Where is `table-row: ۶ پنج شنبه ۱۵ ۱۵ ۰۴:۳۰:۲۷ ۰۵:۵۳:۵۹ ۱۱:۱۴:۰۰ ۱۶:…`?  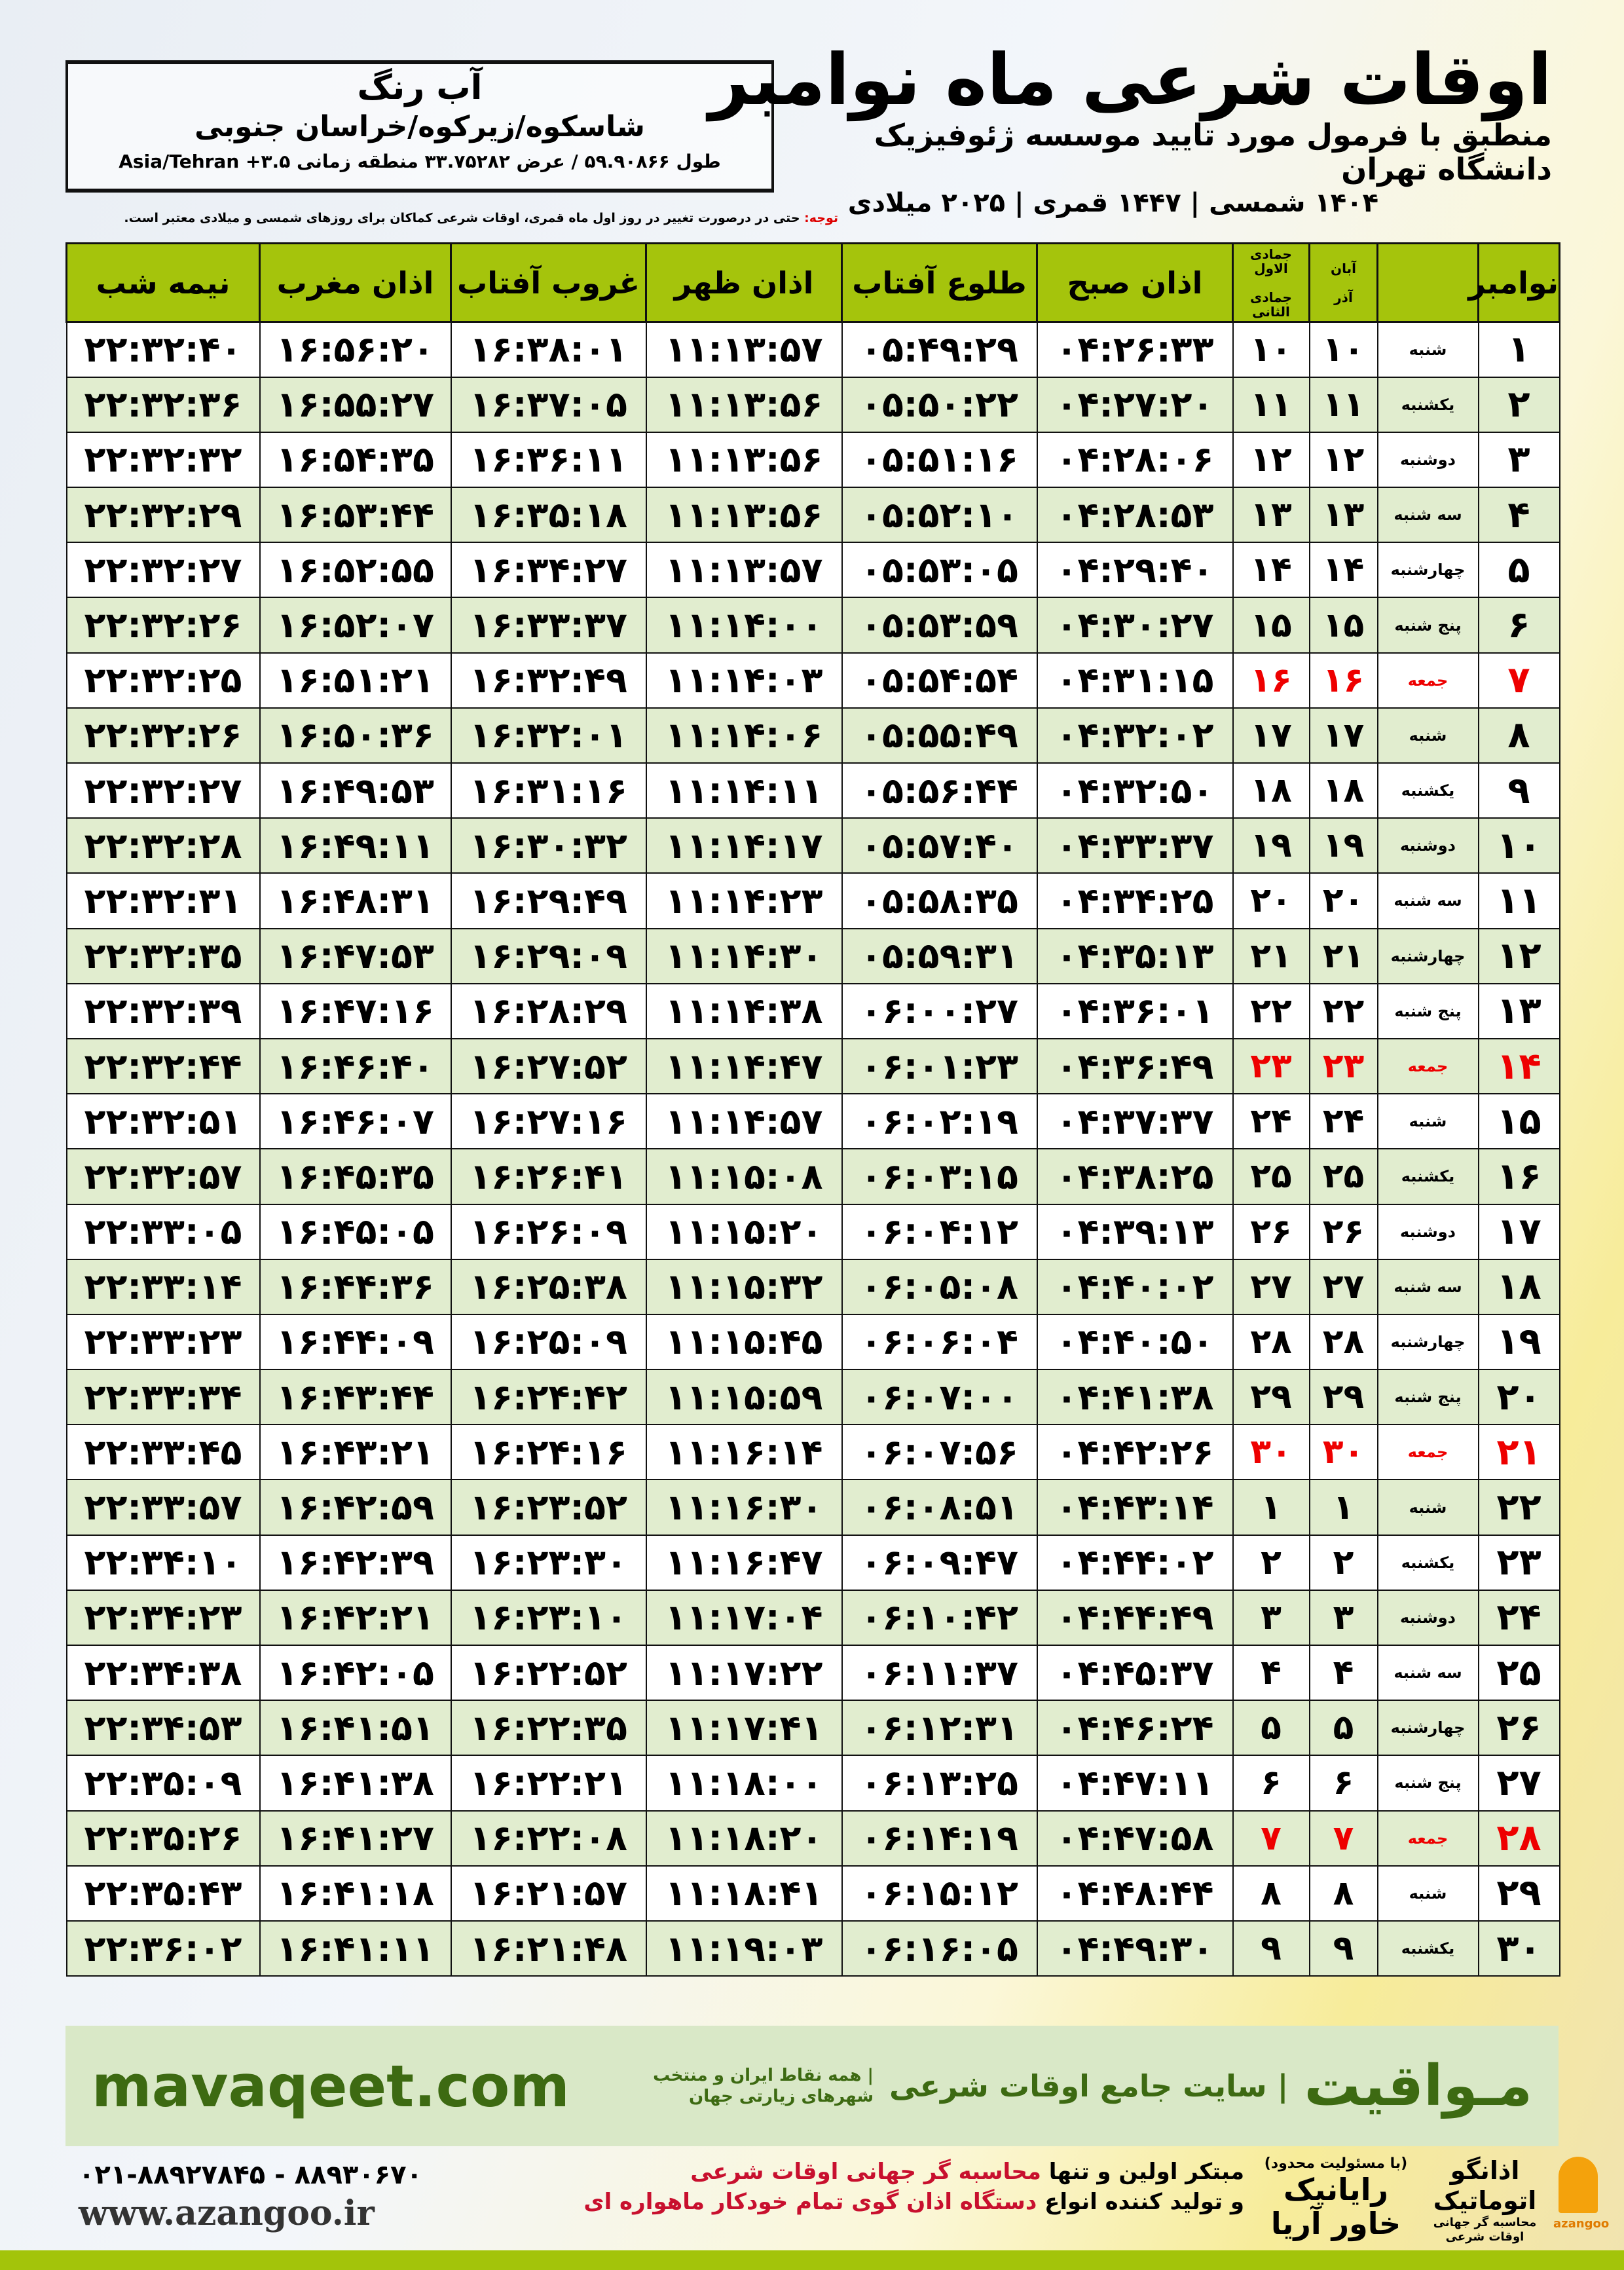 table-row: ۶ پنج شنبه ۱۵ ۱۵ ۰۴:۳۰:۲۷ ۰۵:۵۳:۵۹ ۱۱:۱۴:۰۰ ۱۶:… is located at coordinates (812, 625).